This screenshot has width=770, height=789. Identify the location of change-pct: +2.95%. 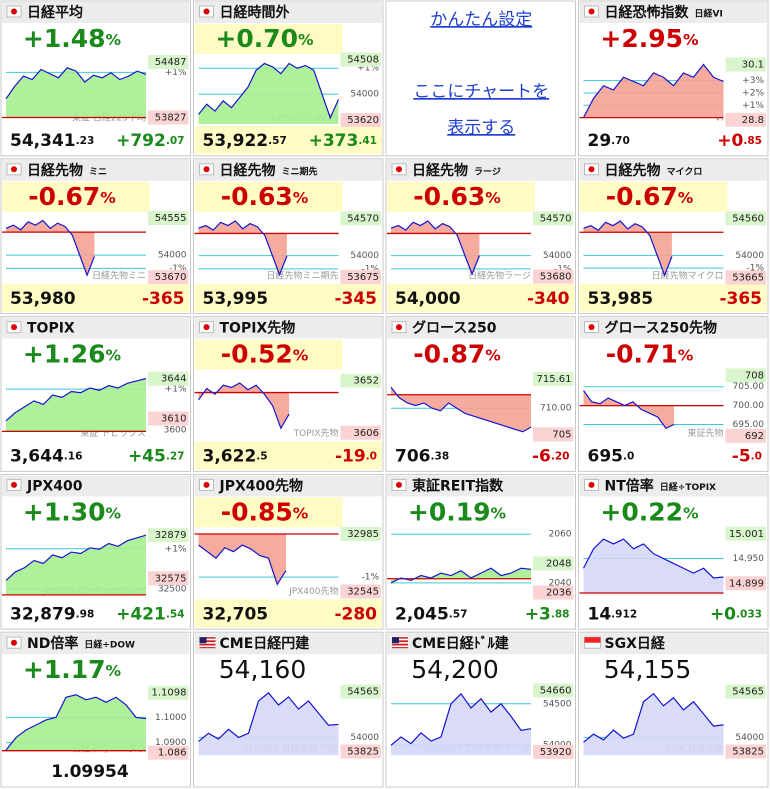
(649, 38).